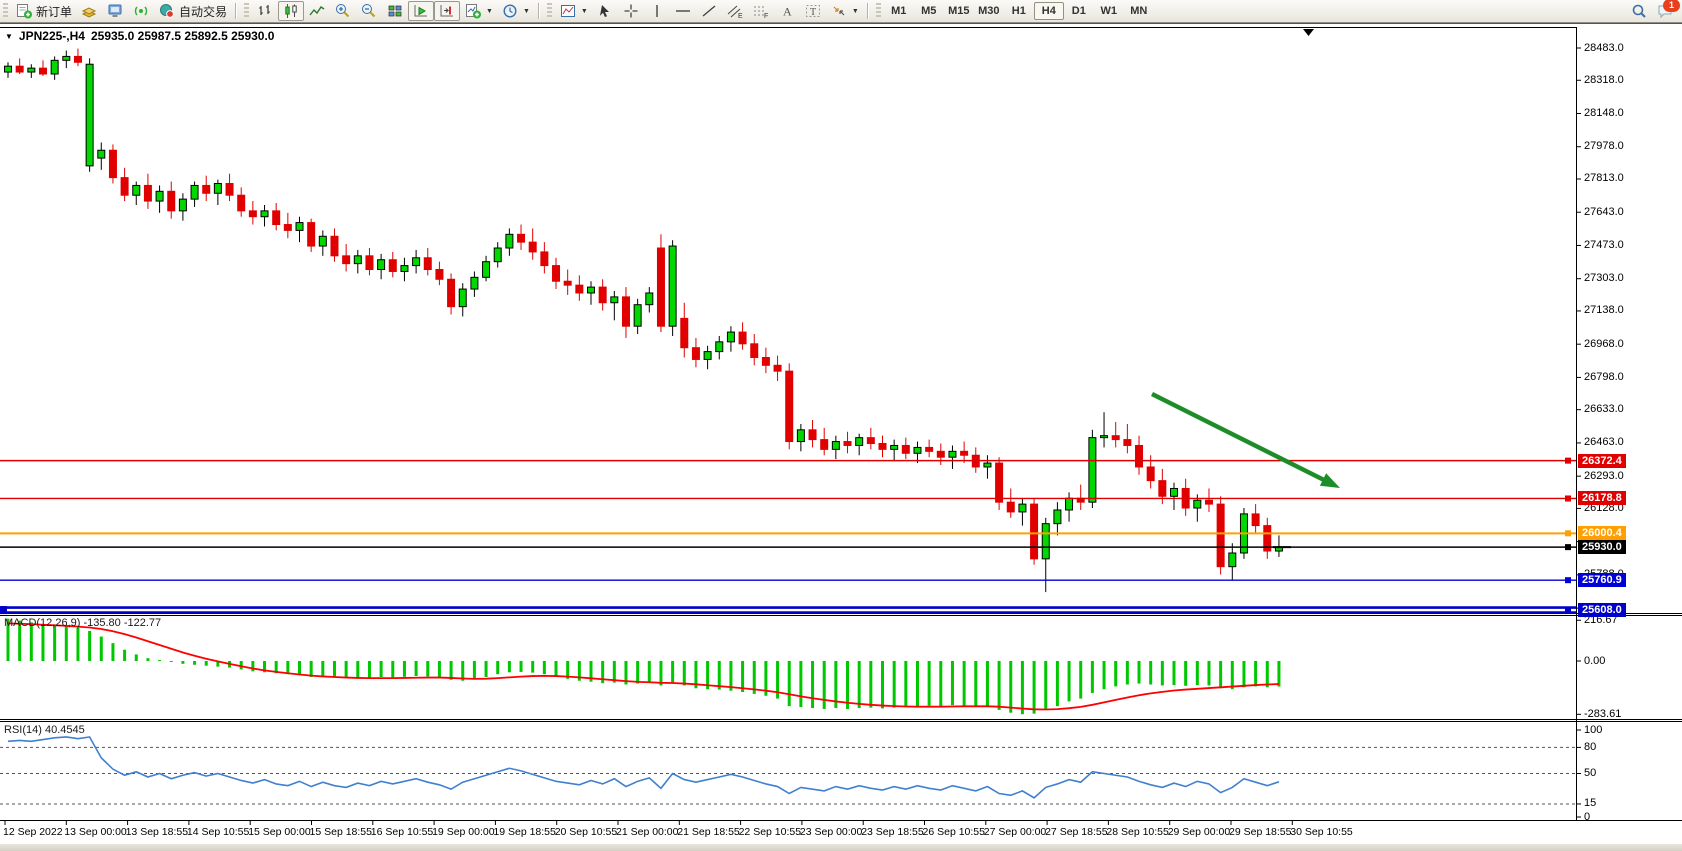 The height and width of the screenshot is (851, 1682). What do you see at coordinates (892, 832) in the screenshot?
I see `time-axis-label: 23 Sep 18:55` at bounding box center [892, 832].